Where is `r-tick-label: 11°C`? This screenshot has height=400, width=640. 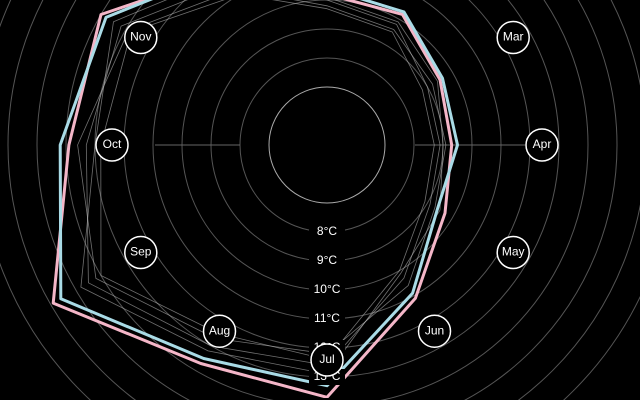 r-tick-label: 11°C is located at coordinates (327, 318).